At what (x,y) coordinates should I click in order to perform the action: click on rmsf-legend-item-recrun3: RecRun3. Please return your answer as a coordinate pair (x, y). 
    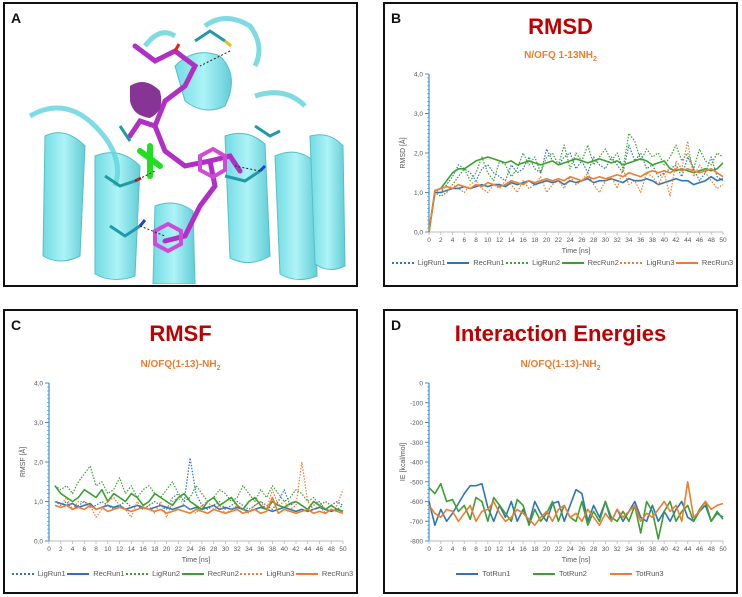
    Looking at the image, I should click on (324, 573).